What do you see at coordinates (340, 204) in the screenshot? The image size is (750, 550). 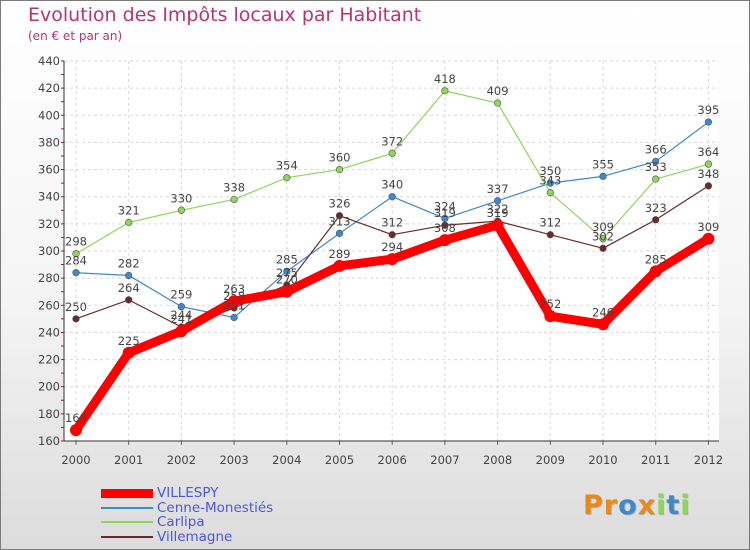 I see `data-label: 326` at bounding box center [340, 204].